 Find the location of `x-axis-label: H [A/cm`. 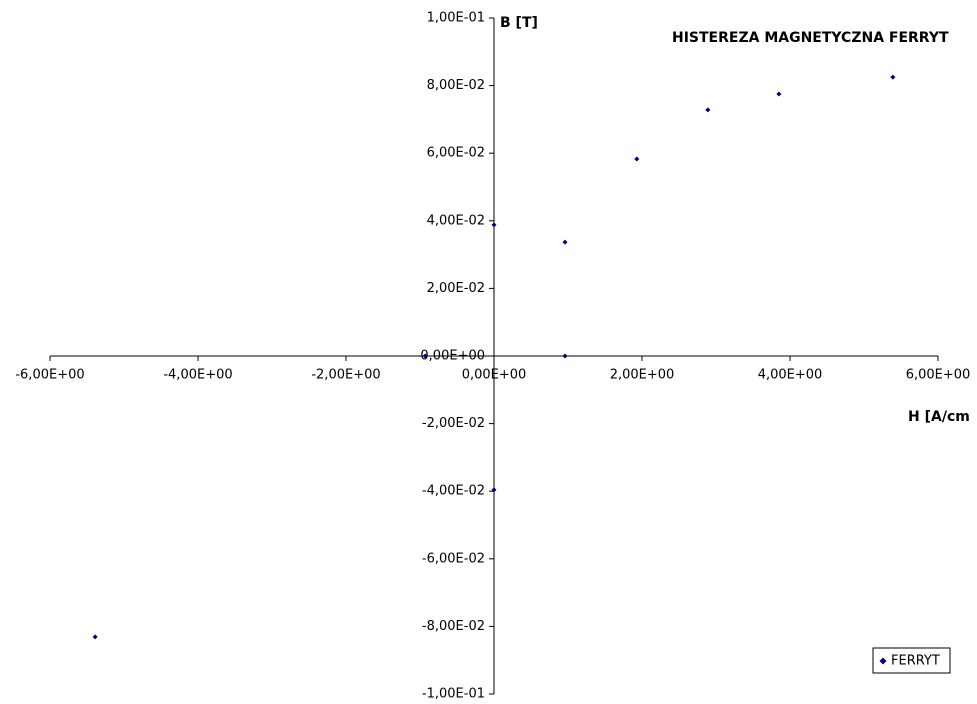

x-axis-label: H [A/cm is located at coordinates (939, 417).